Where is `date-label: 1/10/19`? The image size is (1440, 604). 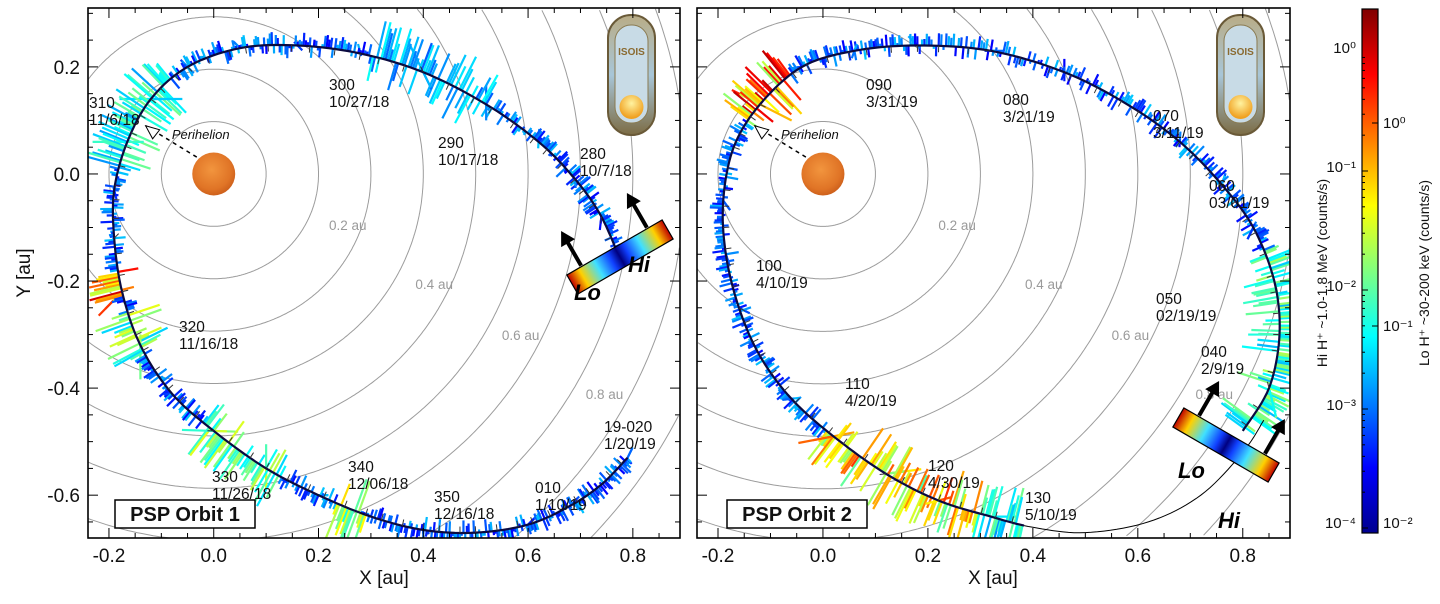 date-label: 1/10/19 is located at coordinates (561, 505).